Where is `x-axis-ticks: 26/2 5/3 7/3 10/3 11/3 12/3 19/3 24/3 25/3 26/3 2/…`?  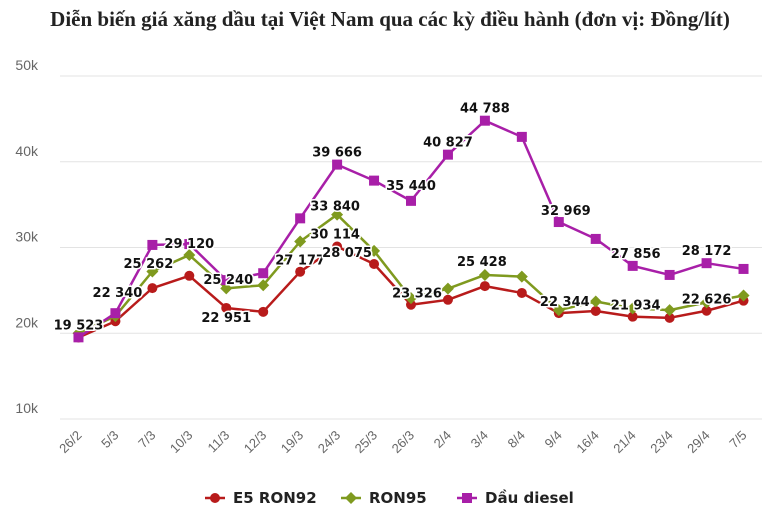
x-axis-ticks: 26/2 5/3 7/3 10/3 11/3 12/3 19/3 24/3 25/3 26/3 2/… is located at coordinates (403, 442).